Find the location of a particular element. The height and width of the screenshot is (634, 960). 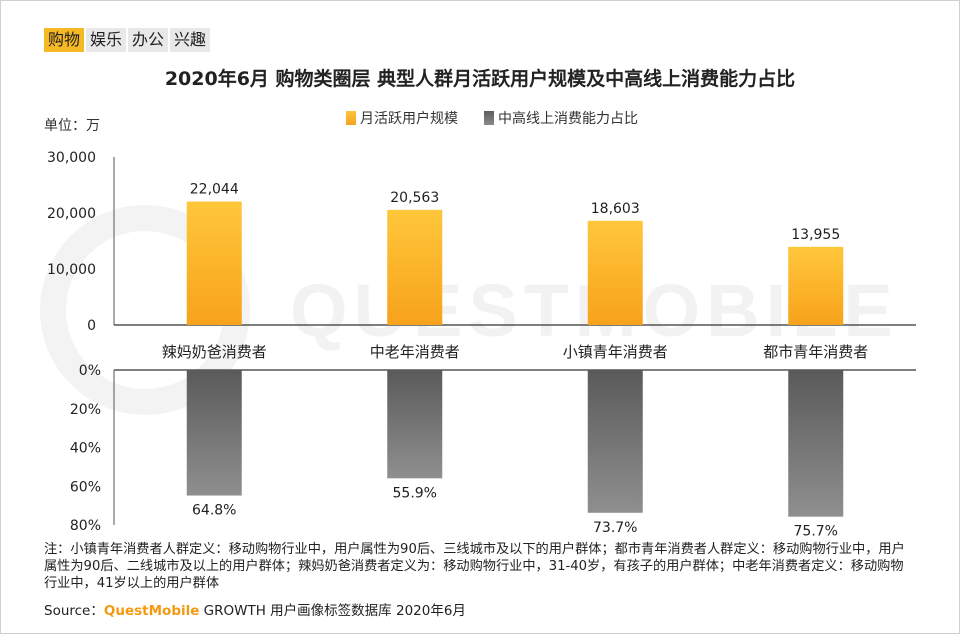

data-label-ratio: 73.7% is located at coordinates (615, 528).